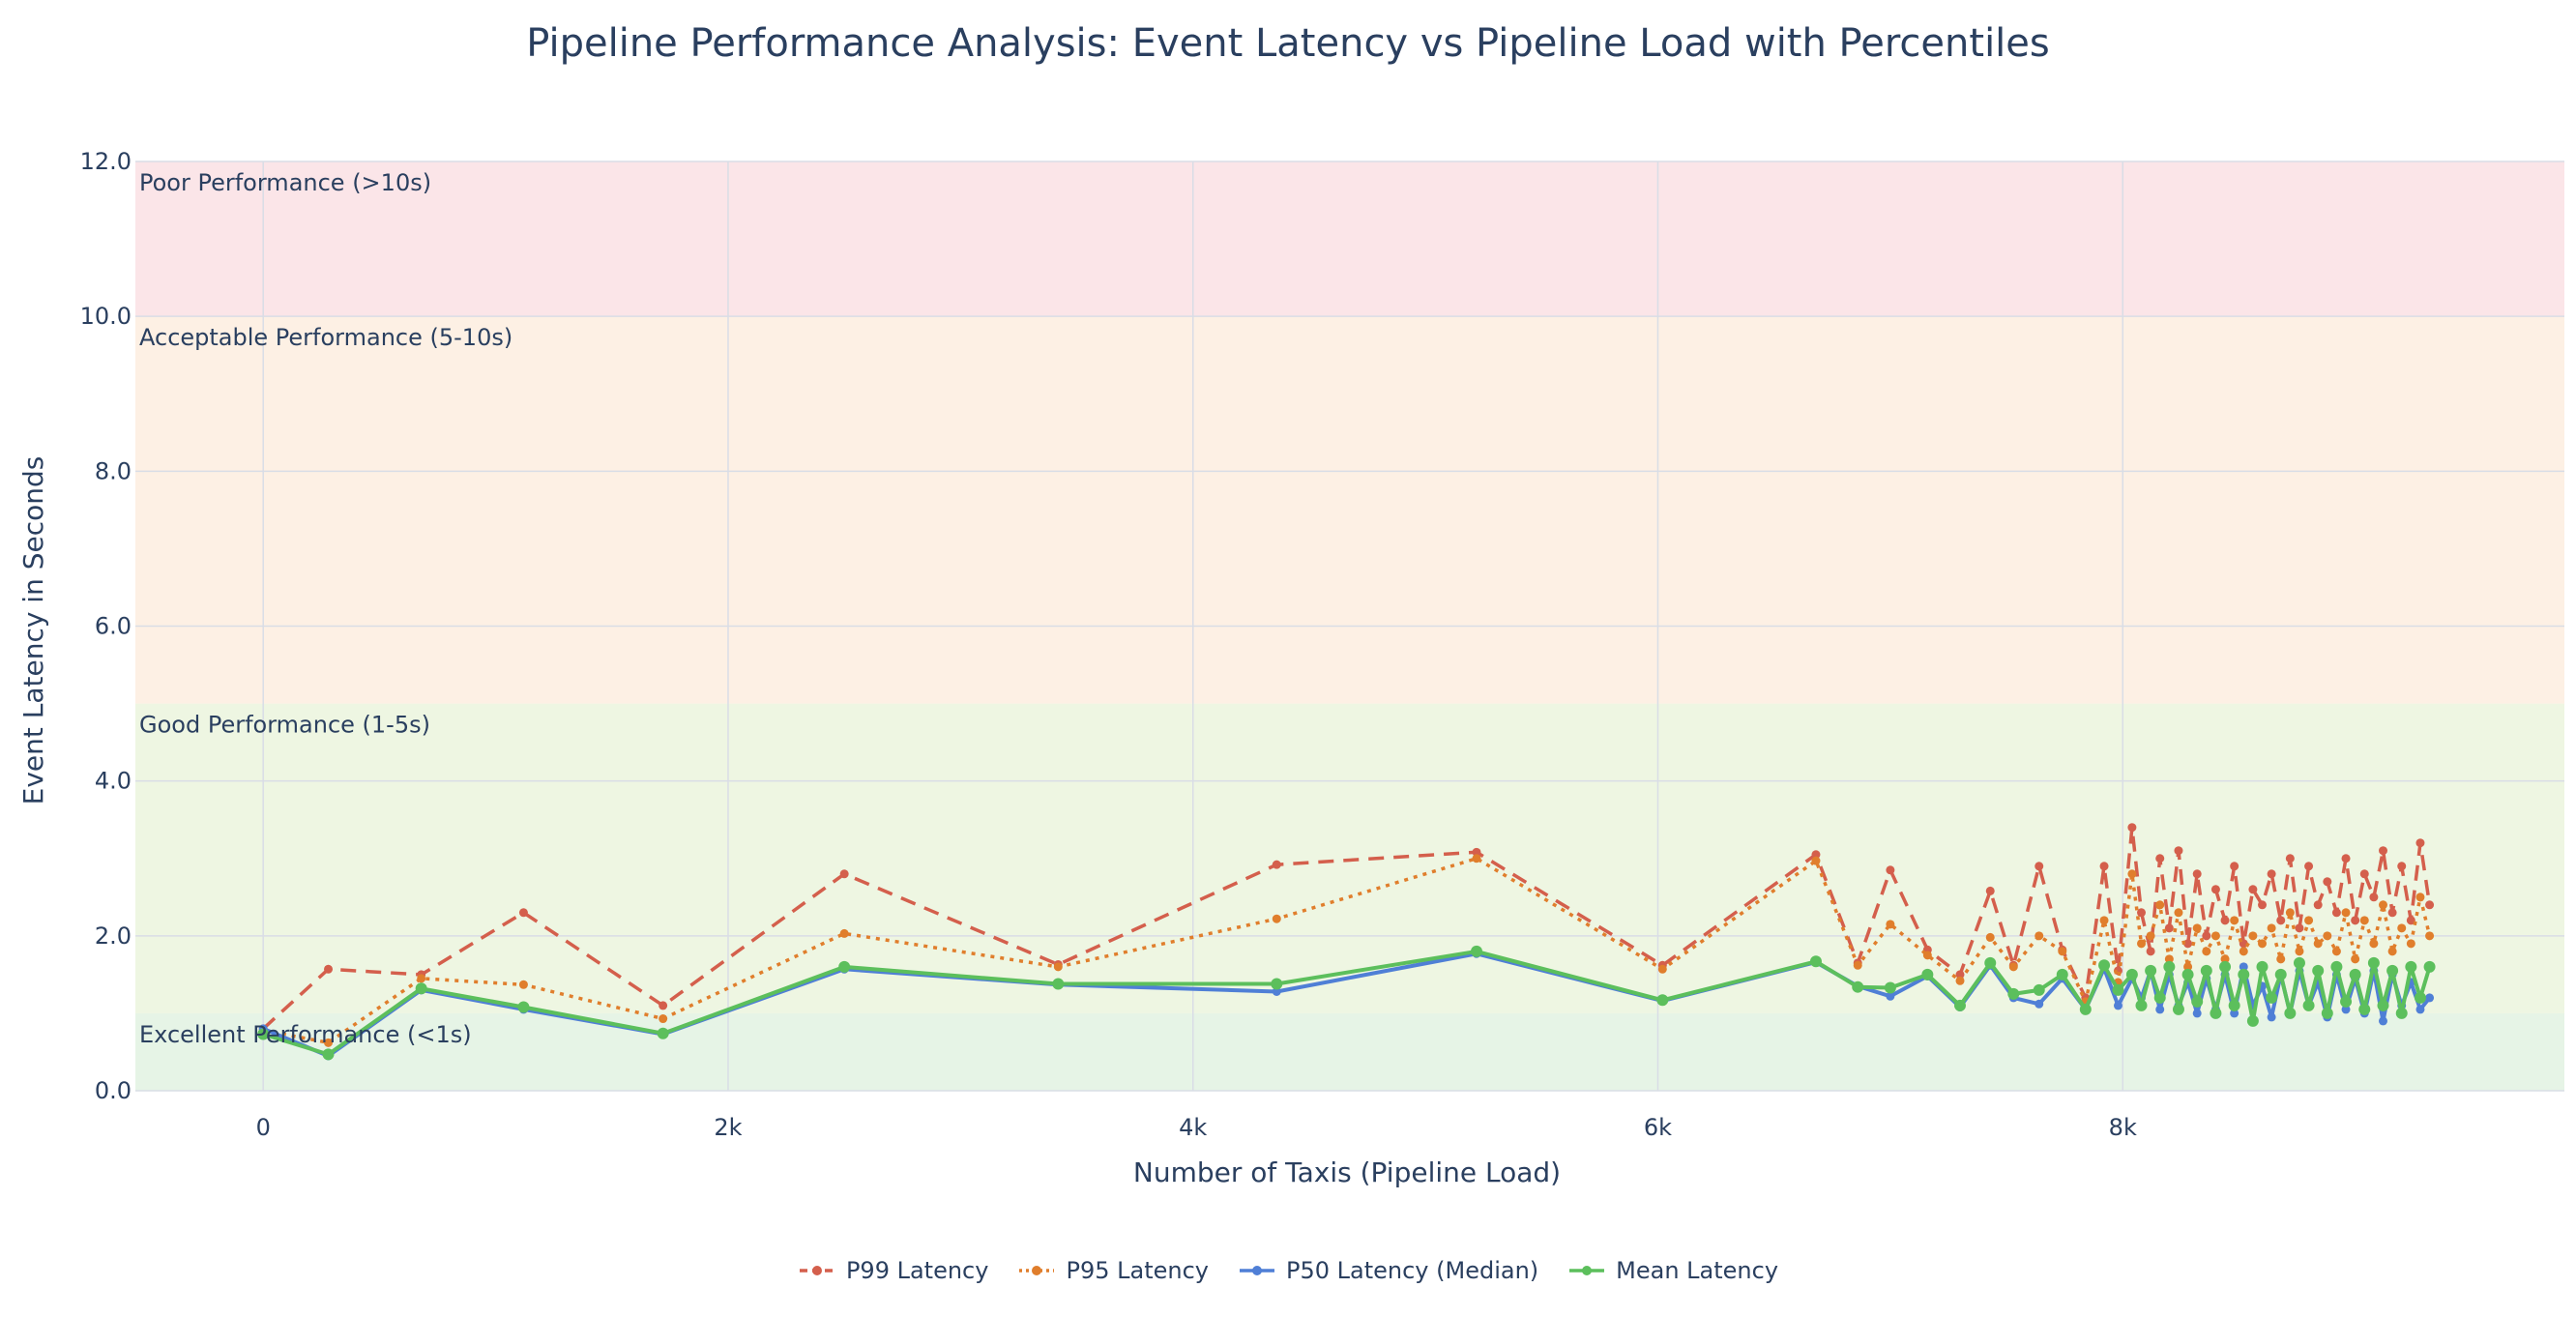 This screenshot has width=2576, height=1317. What do you see at coordinates (113, 471) in the screenshot?
I see `y-tick-label: 8.0` at bounding box center [113, 471].